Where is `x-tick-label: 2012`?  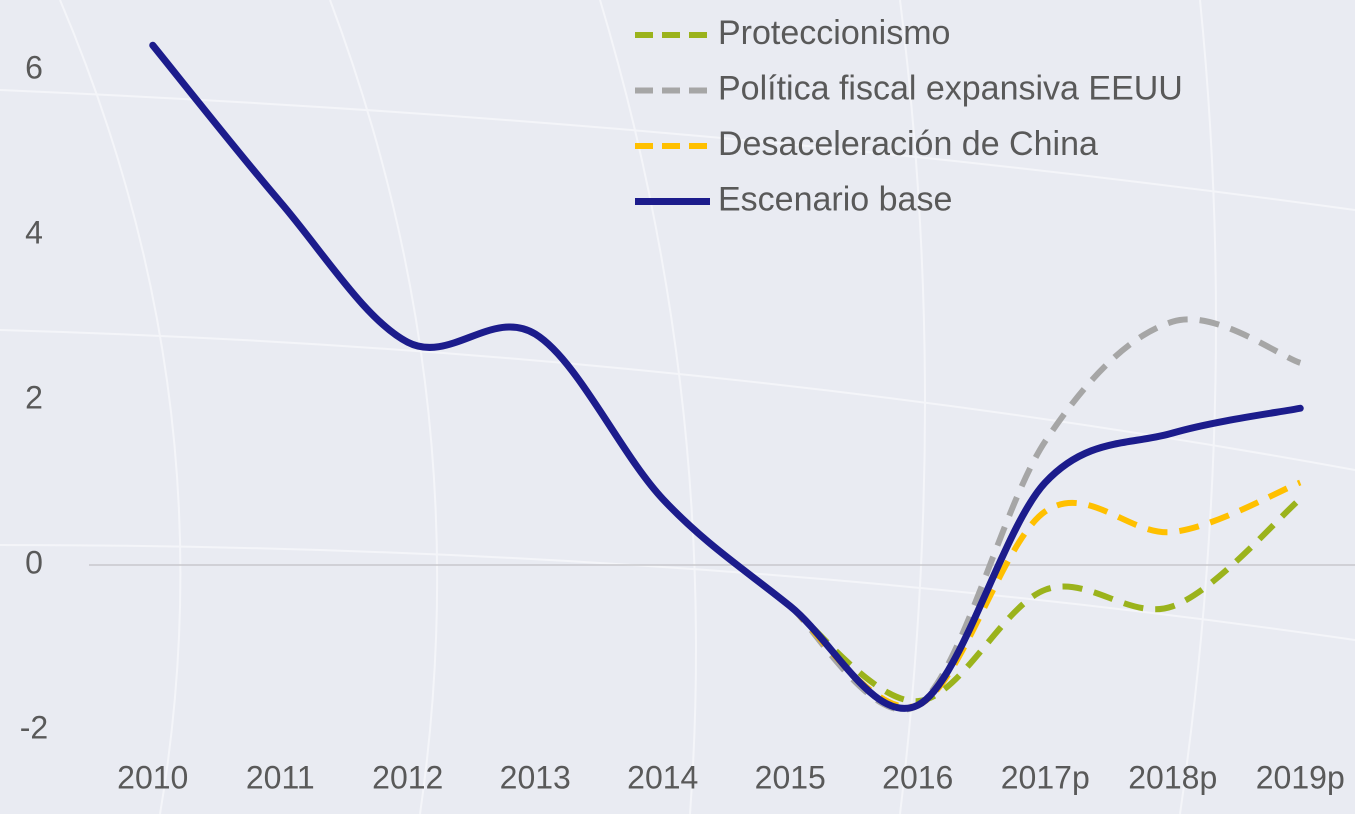
x-tick-label: 2012 is located at coordinates (407, 777).